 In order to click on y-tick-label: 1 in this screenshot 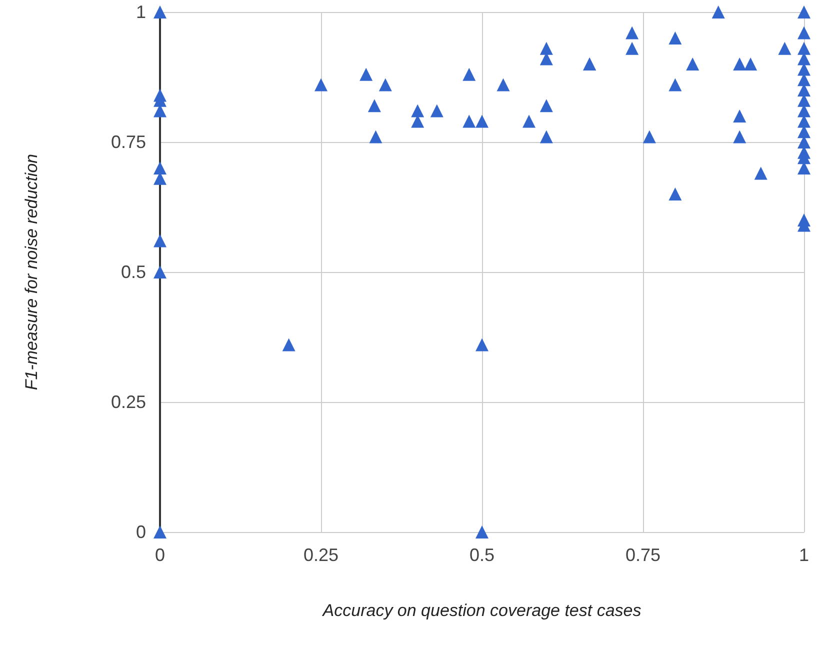, I will do `click(141, 12)`.